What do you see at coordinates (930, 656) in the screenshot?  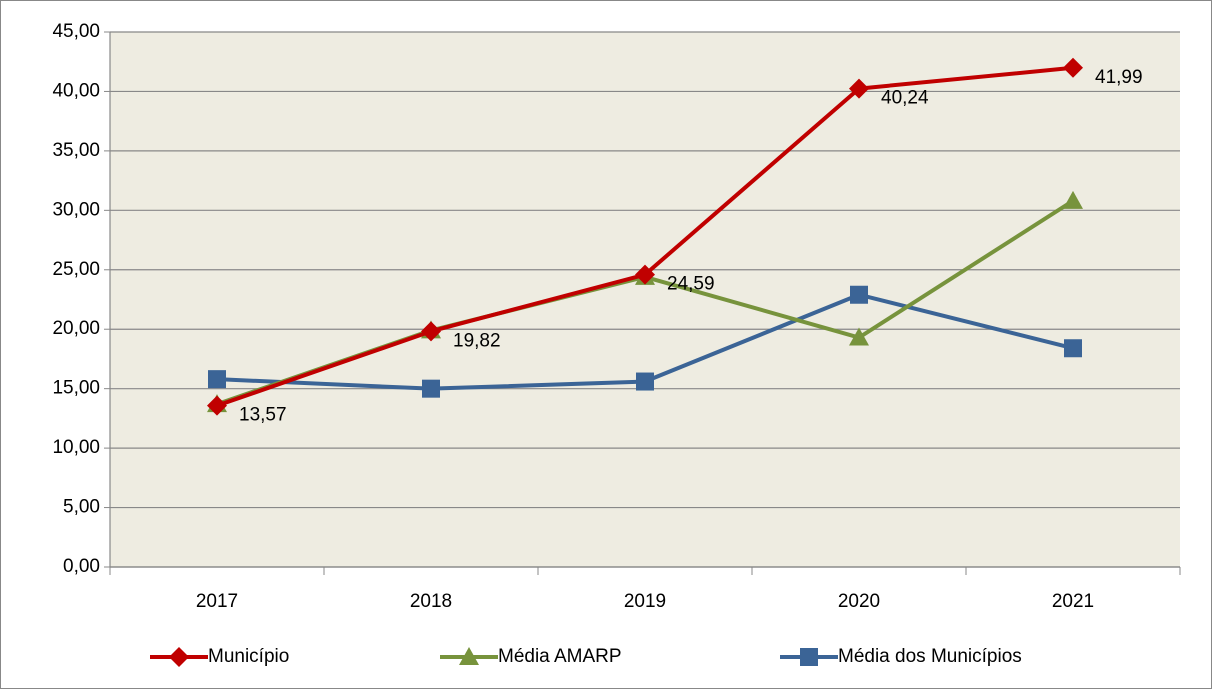 I see `legend-label: Média dos Municípios` at bounding box center [930, 656].